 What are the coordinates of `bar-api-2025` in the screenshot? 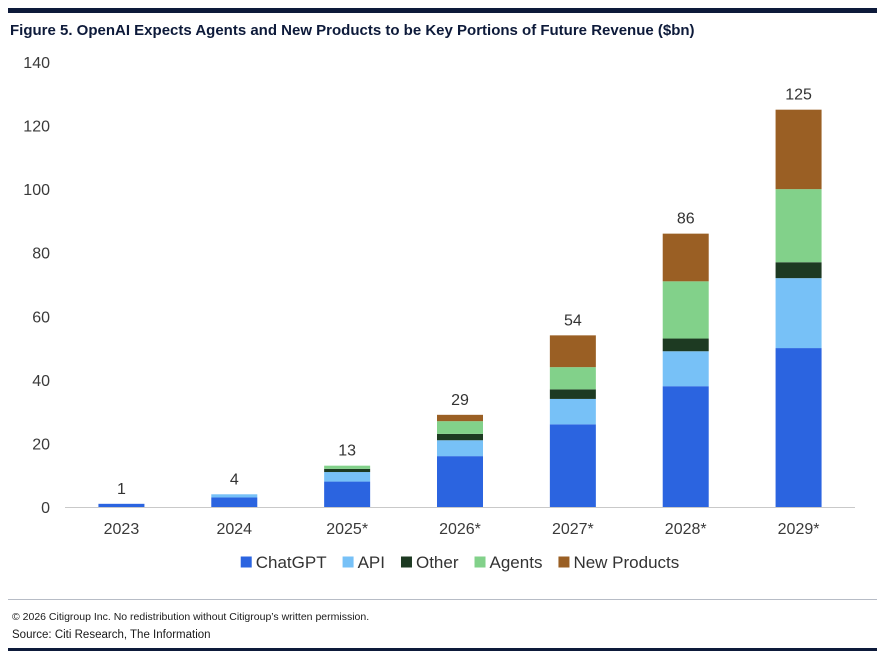 It's located at (347, 477).